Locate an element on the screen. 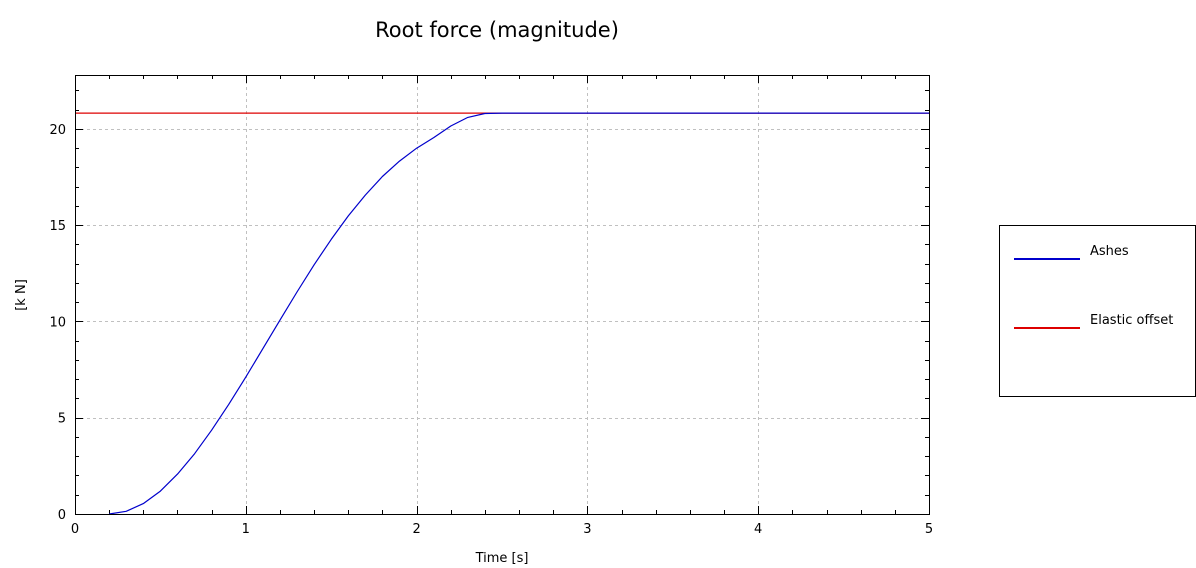 Image resolution: width=1196 pixels, height=568 pixels. x-tick-label: 0 is located at coordinates (75, 529).